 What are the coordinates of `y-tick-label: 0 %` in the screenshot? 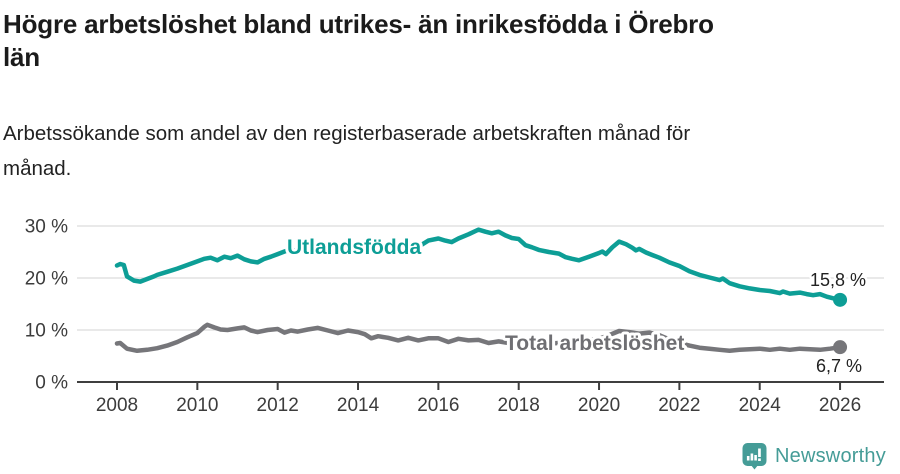 It's located at (51, 383).